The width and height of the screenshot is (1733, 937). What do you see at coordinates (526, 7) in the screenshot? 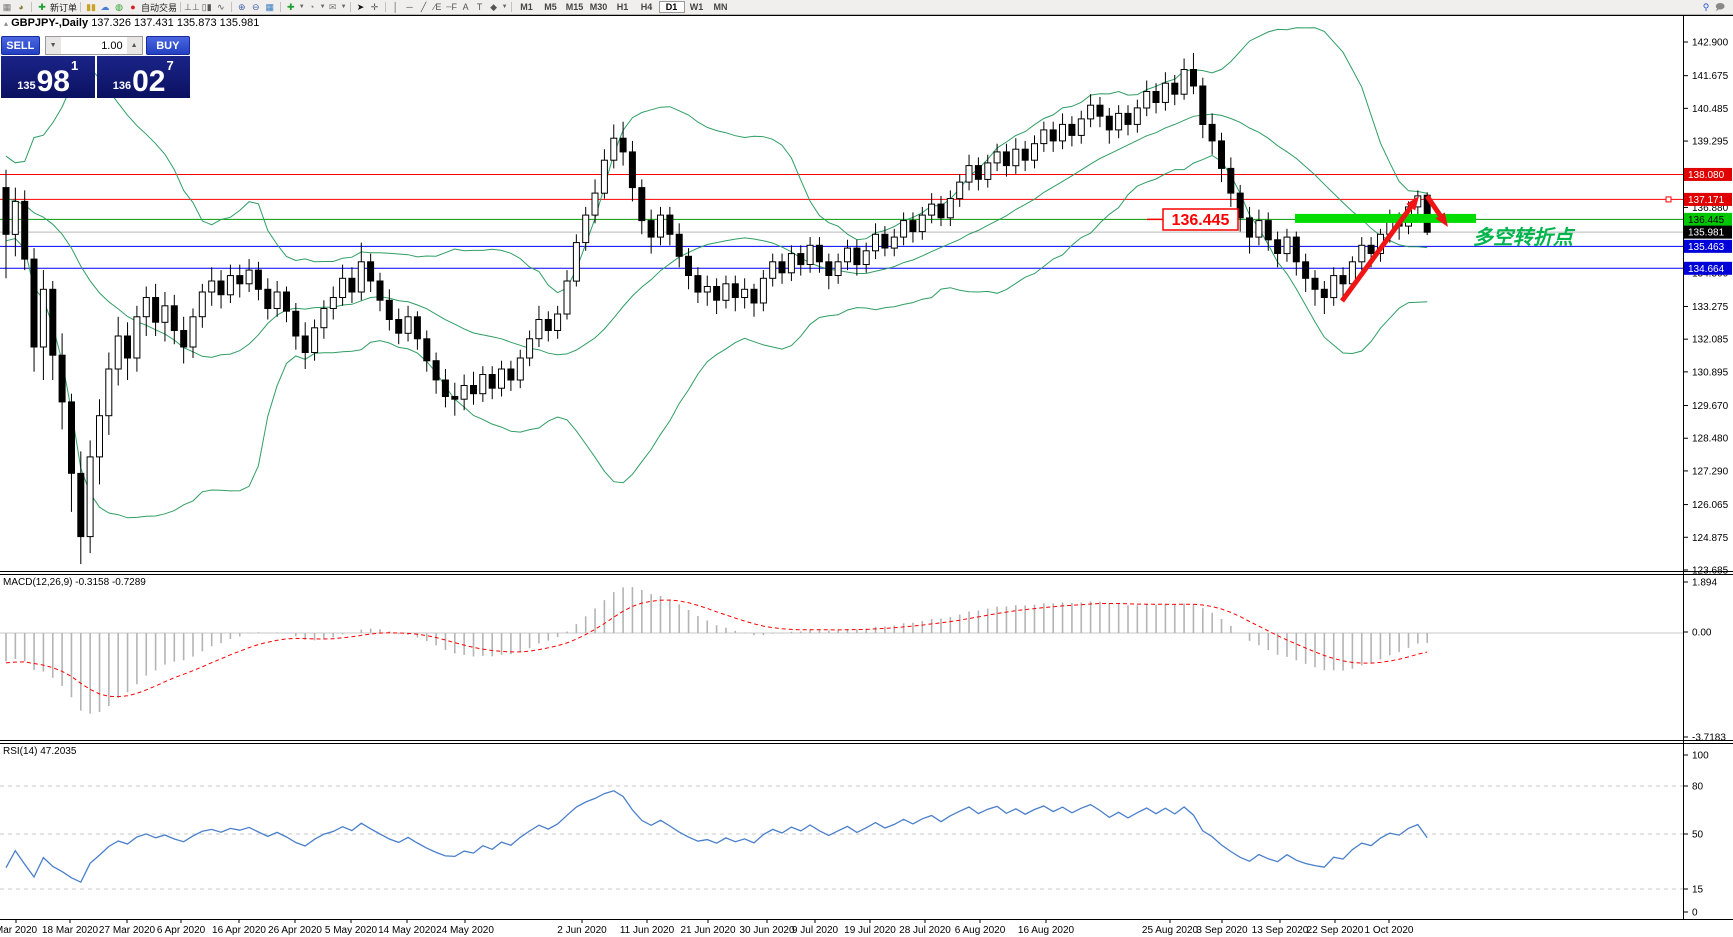
I see `timeframe-m1-button: M1` at bounding box center [526, 7].